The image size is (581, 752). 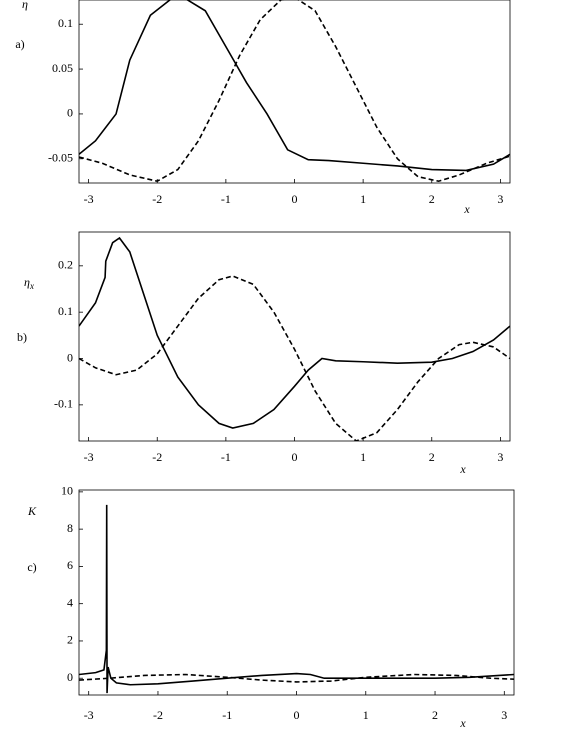 What do you see at coordinates (296, 678) in the screenshot?
I see `line-series` at bounding box center [296, 678].